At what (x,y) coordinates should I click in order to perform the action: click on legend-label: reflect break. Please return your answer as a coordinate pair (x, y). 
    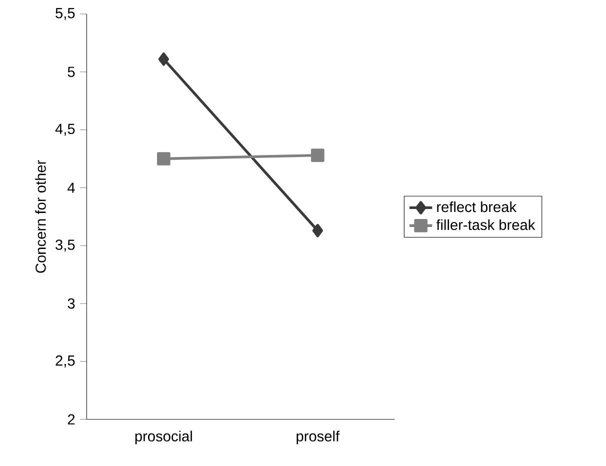
    Looking at the image, I should click on (477, 206).